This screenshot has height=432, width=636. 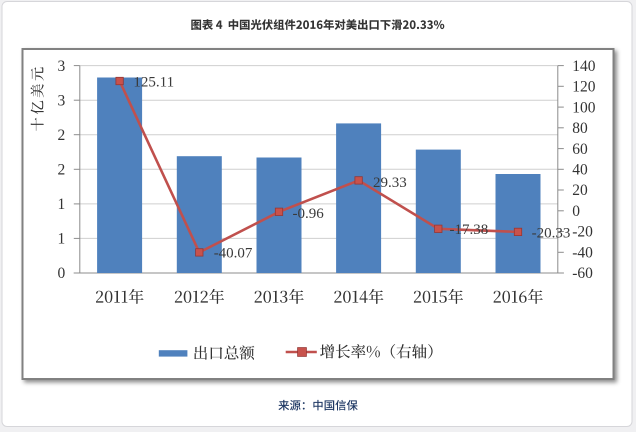 What do you see at coordinates (584, 87) in the screenshot?
I see `svg-text: 120` at bounding box center [584, 87].